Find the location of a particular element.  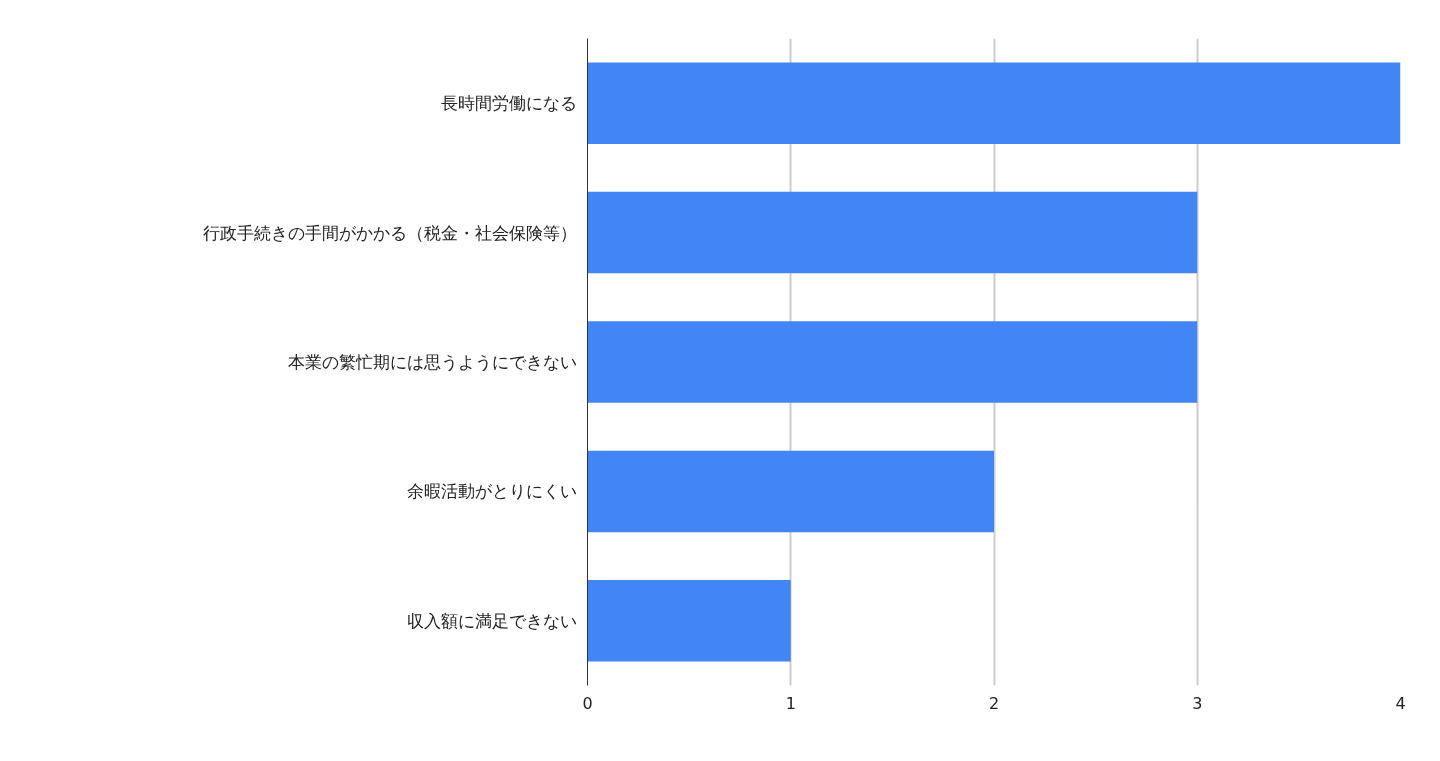

x-tick-label: 3 is located at coordinates (1197, 703).